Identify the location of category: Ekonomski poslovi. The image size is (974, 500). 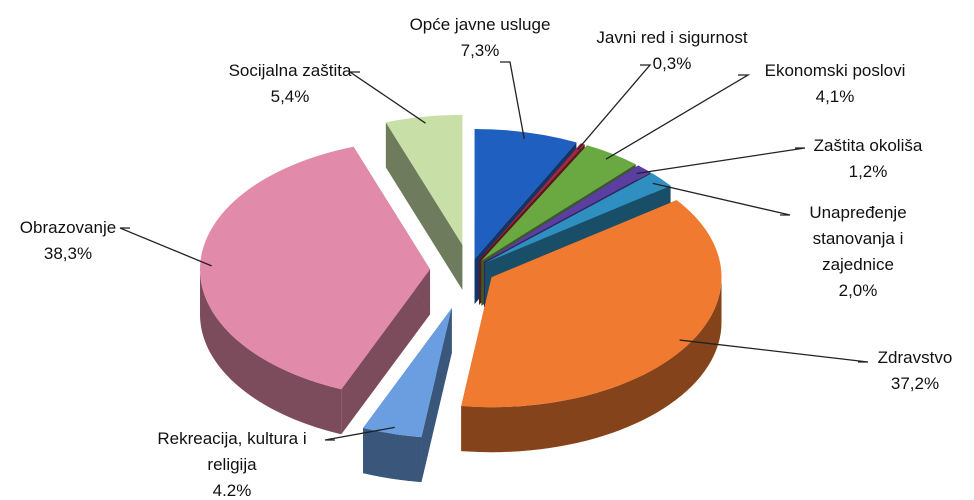
(835, 70).